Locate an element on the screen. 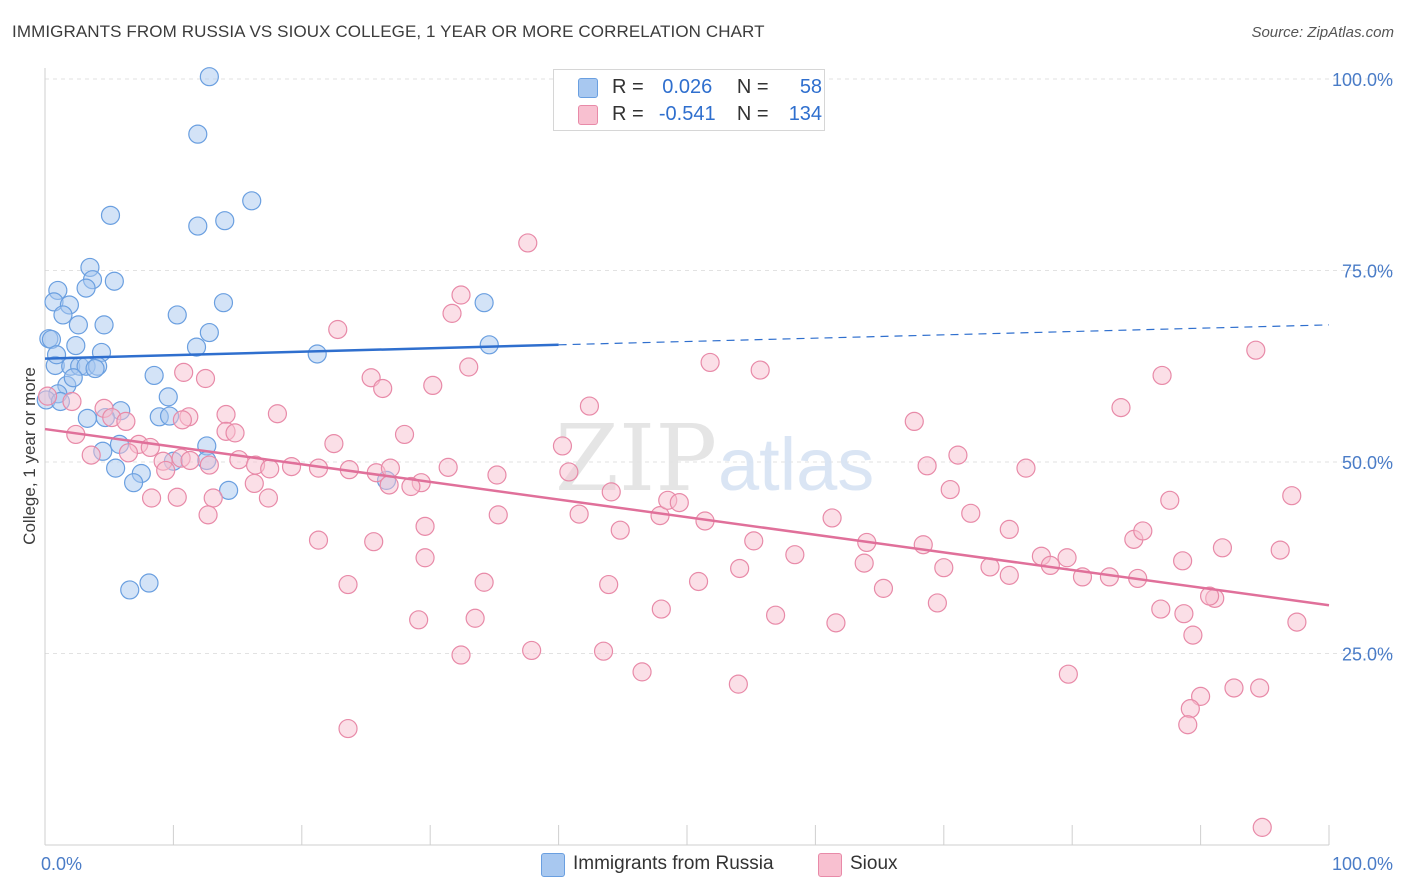  y-tick-label: 25.0% is located at coordinates (1367, 655).